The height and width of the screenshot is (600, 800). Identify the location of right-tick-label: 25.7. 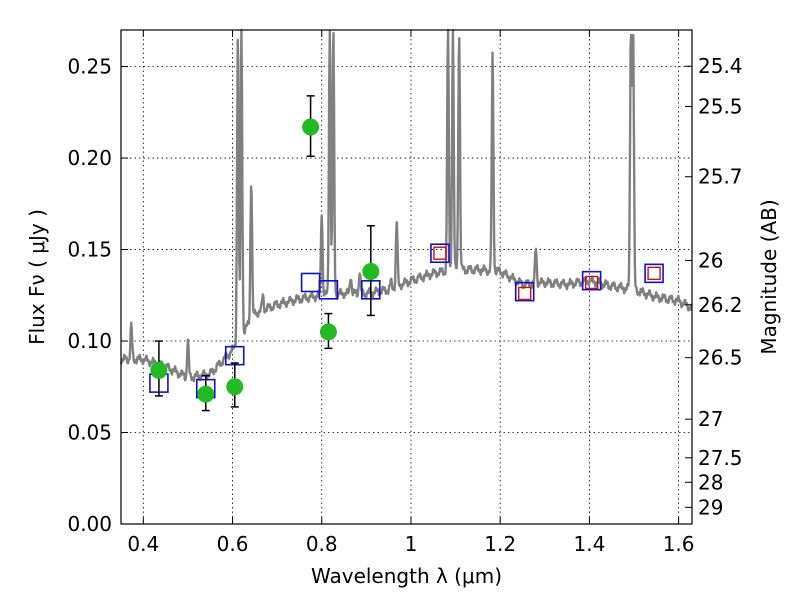
(720, 177).